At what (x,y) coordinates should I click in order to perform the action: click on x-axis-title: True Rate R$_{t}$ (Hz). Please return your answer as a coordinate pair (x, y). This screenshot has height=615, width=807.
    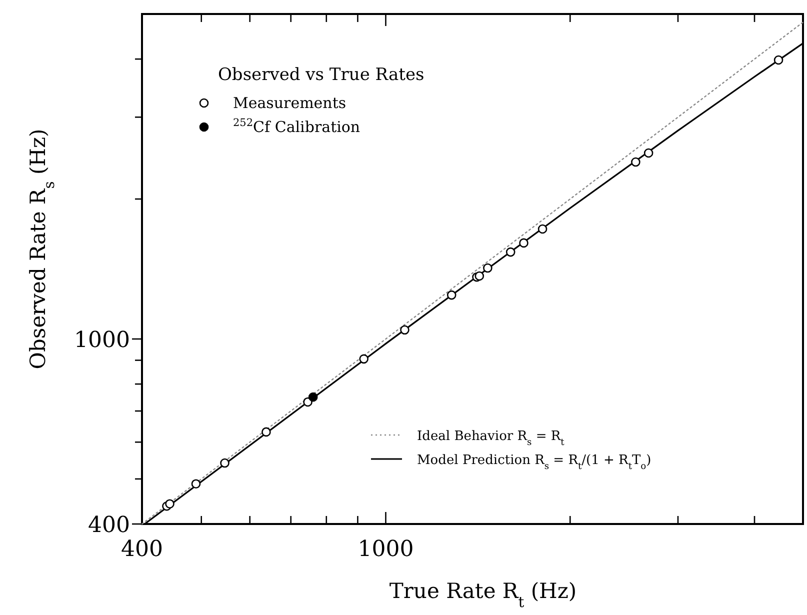
    Looking at the image, I should click on (483, 594).